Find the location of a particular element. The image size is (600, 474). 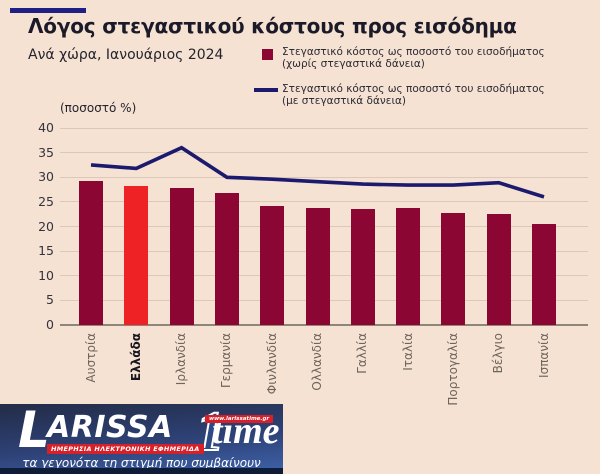

logo-bottom-bar is located at coordinates (141, 471).